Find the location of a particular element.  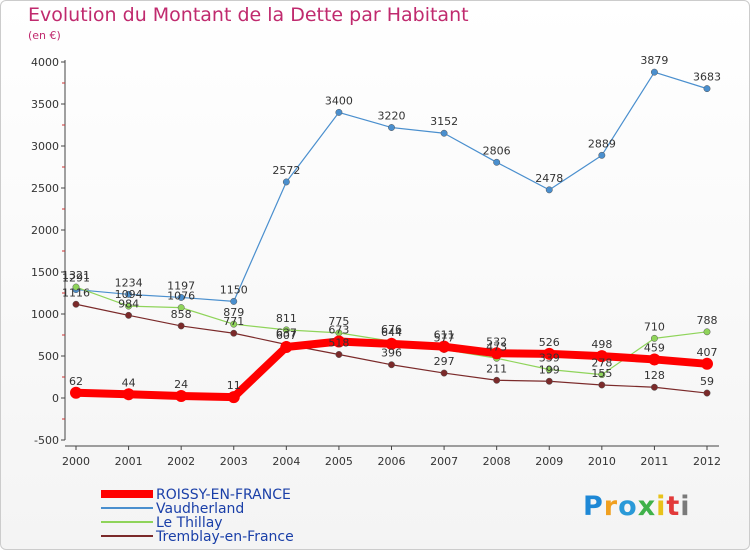

data-label: 498 is located at coordinates (601, 344).